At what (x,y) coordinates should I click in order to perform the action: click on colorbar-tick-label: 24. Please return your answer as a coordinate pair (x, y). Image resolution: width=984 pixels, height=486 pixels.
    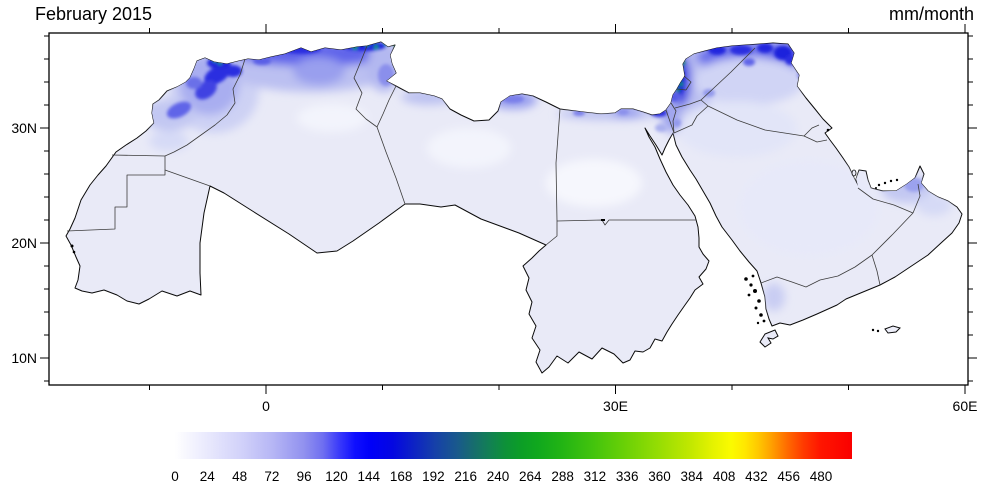
    Looking at the image, I should click on (208, 476).